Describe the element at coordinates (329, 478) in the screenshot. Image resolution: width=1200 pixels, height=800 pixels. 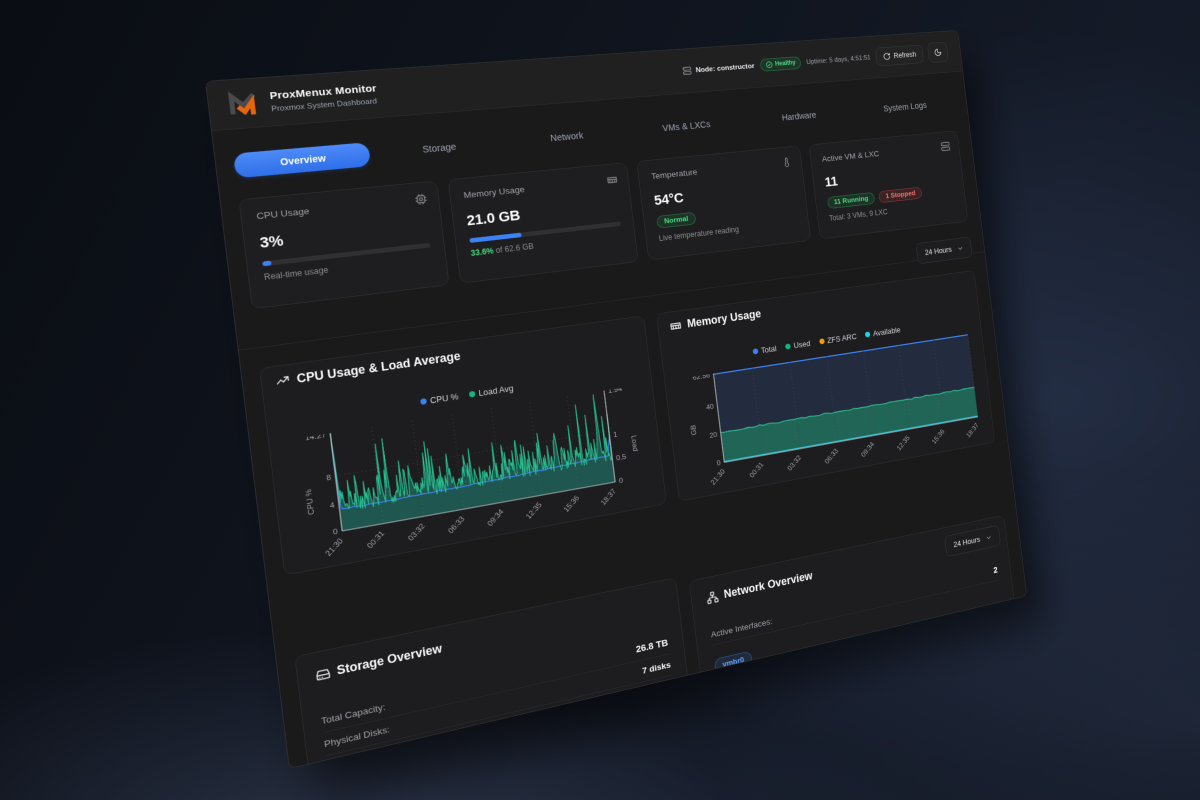
I see `svg-text: 8` at that location.